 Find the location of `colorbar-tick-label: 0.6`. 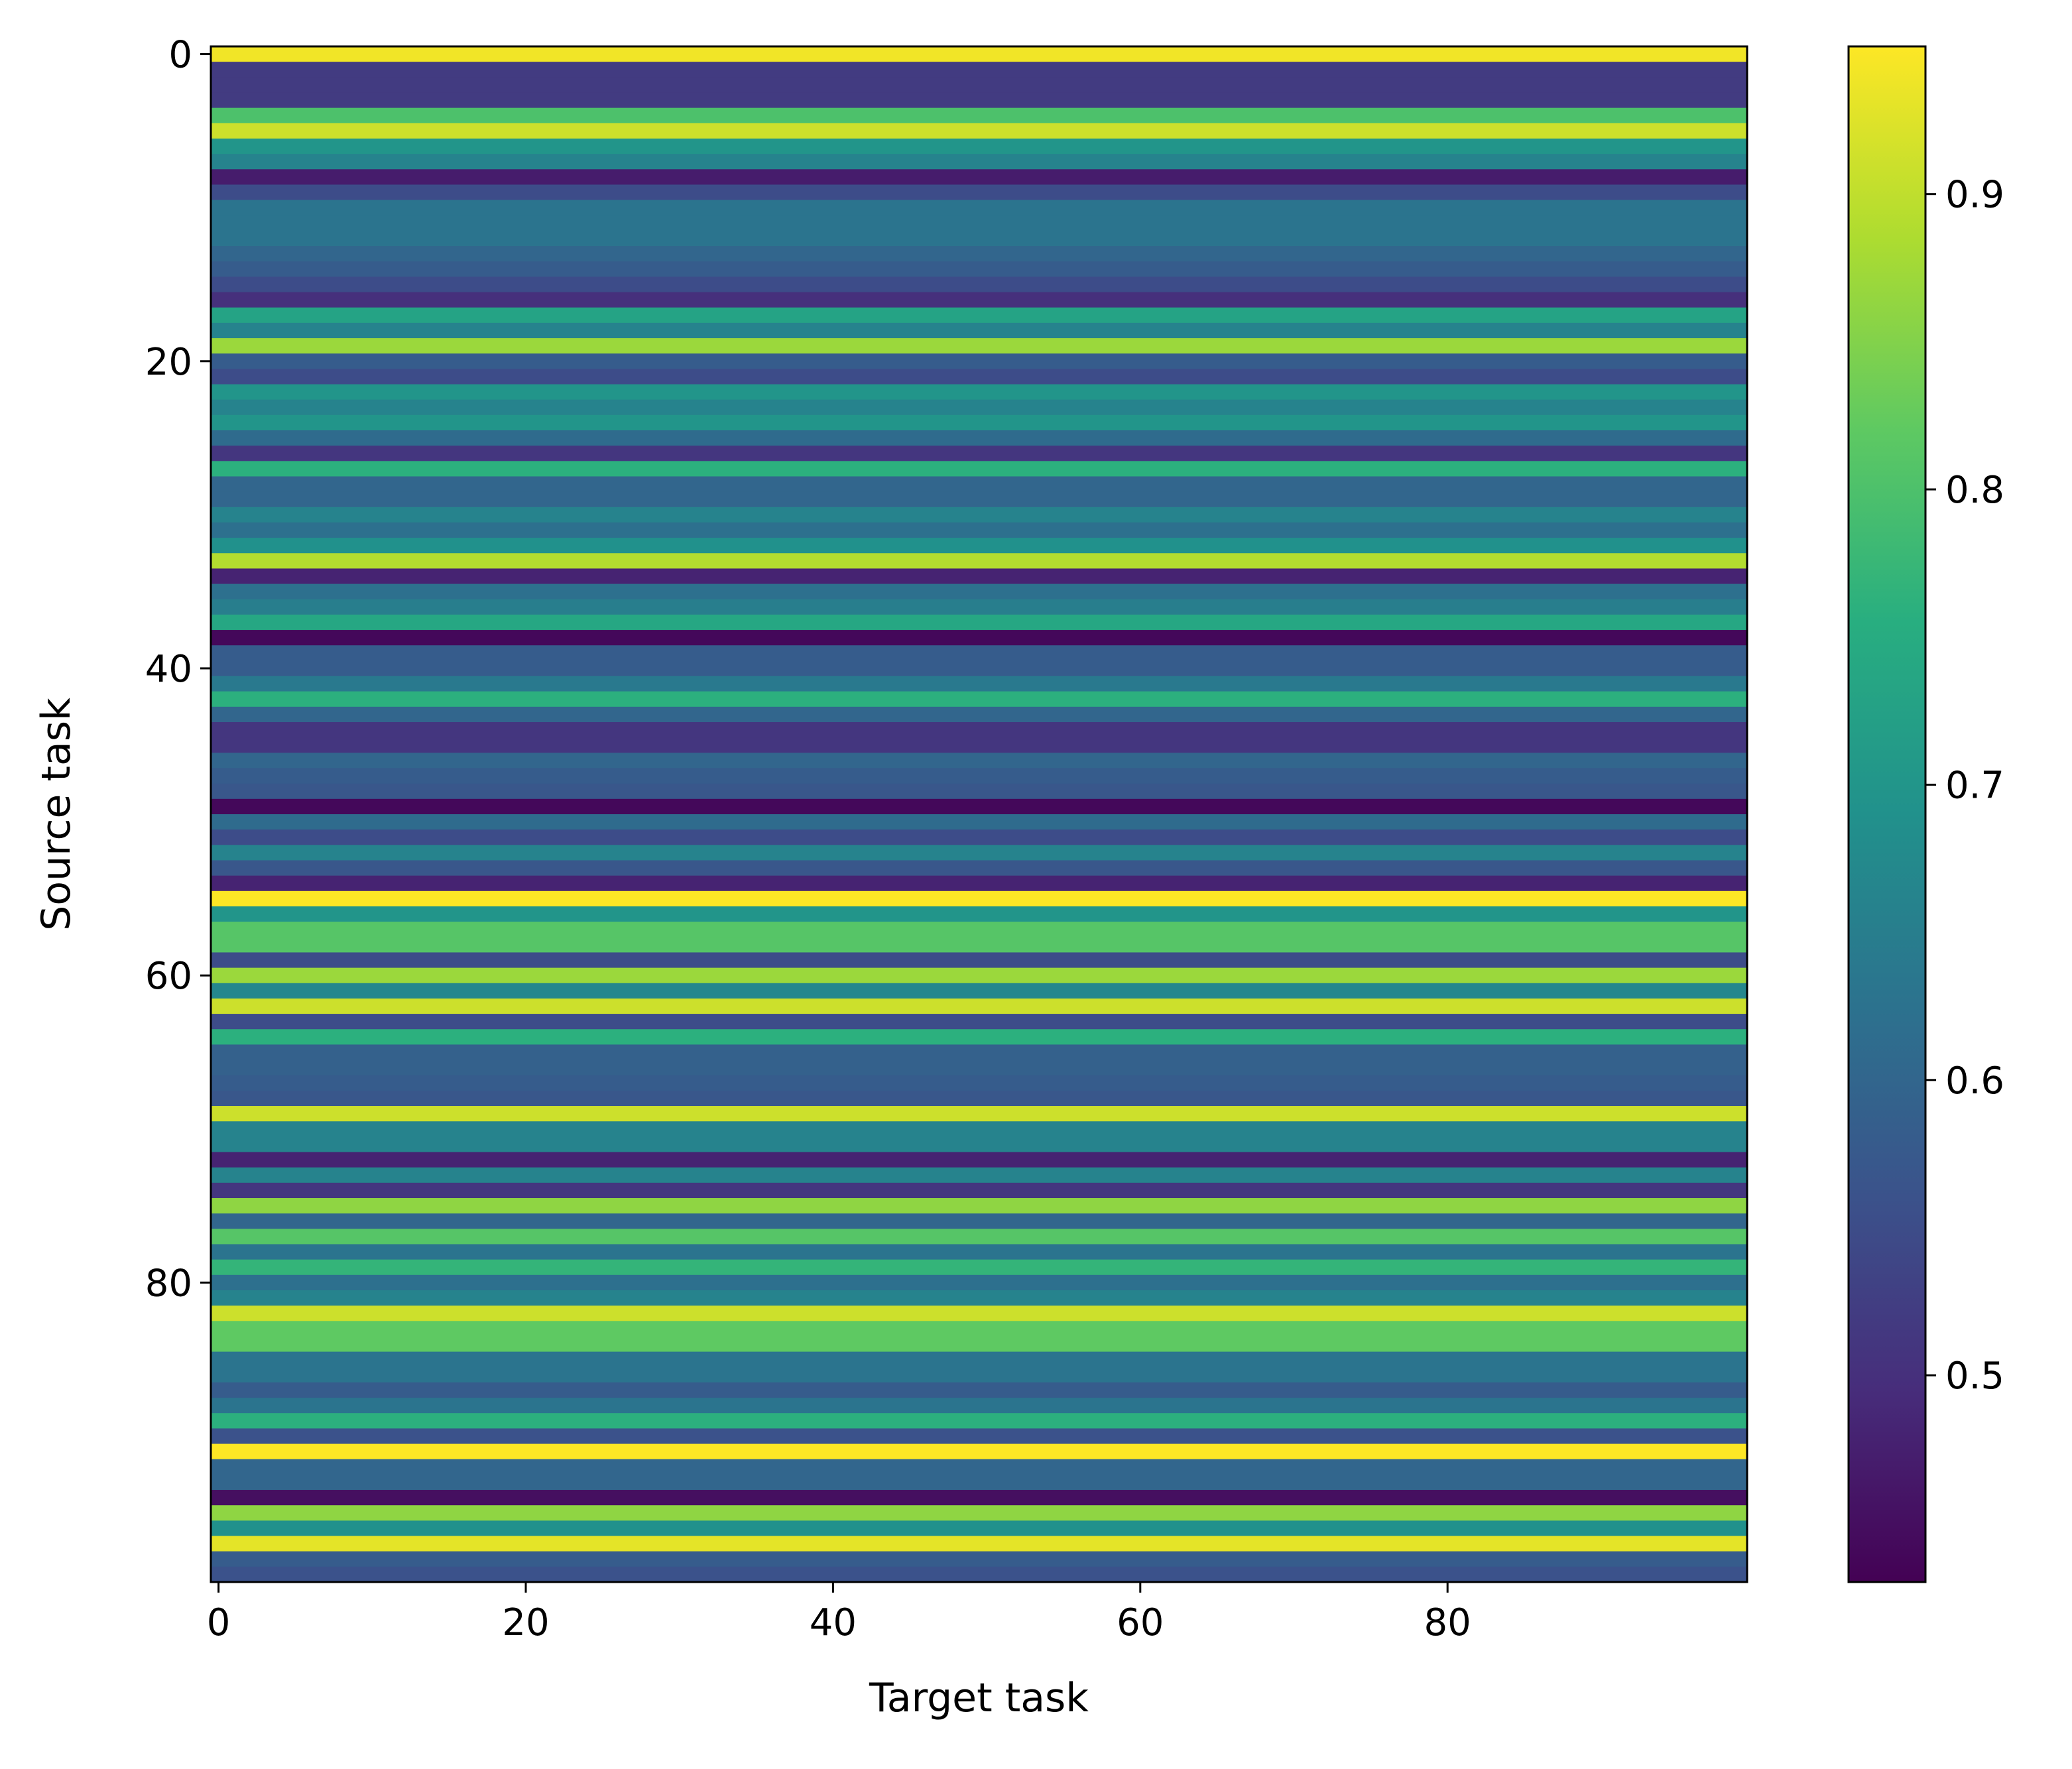

colorbar-tick-label: 0.6 is located at coordinates (1974, 1081).